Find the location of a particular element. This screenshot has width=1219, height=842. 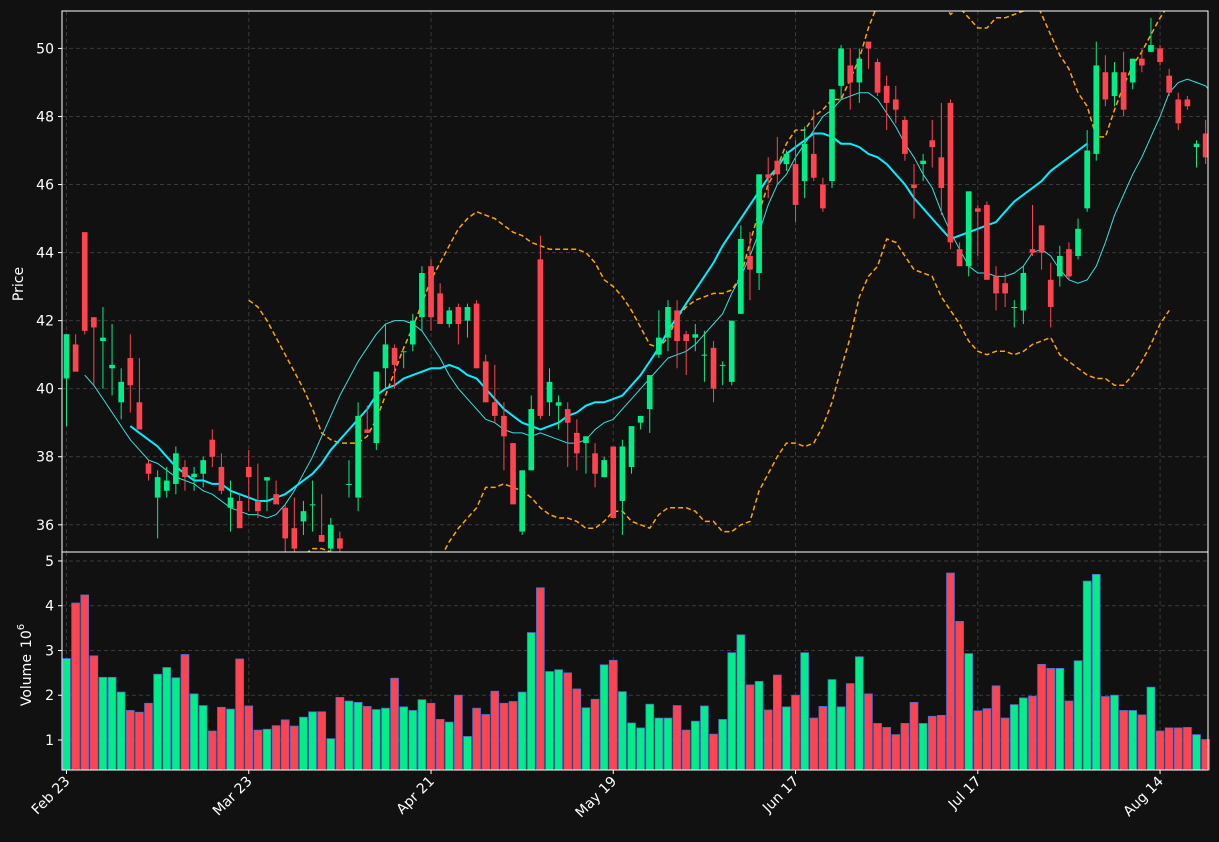

volume-axis-label: Volume 106 is located at coordinates (25, 665).